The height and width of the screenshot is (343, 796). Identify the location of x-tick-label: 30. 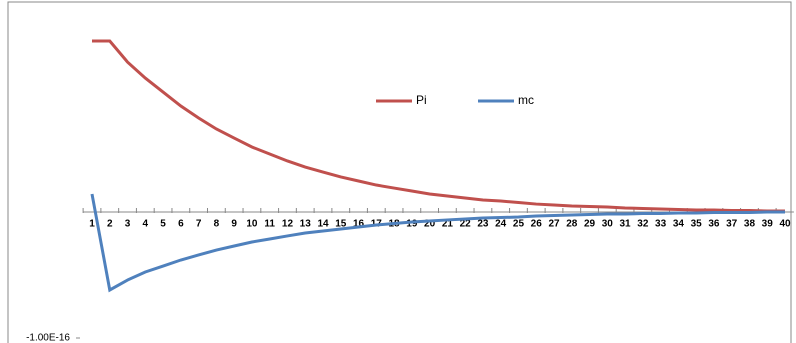
(608, 224).